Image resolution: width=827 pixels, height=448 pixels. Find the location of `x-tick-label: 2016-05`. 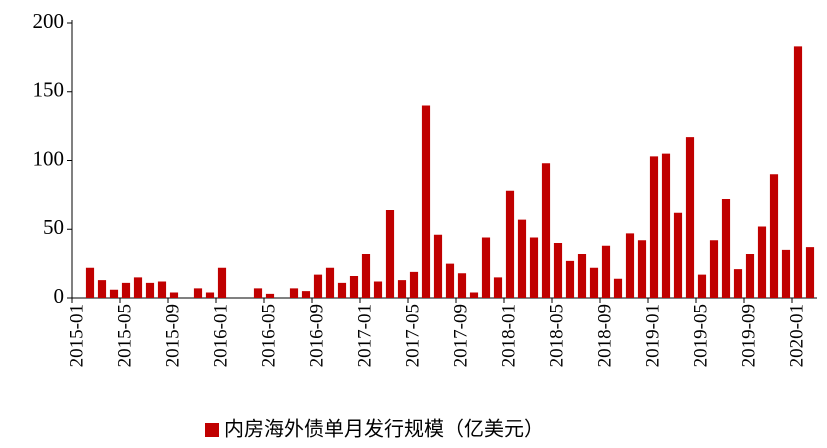

x-tick-label: 2016-05 is located at coordinates (268, 335).